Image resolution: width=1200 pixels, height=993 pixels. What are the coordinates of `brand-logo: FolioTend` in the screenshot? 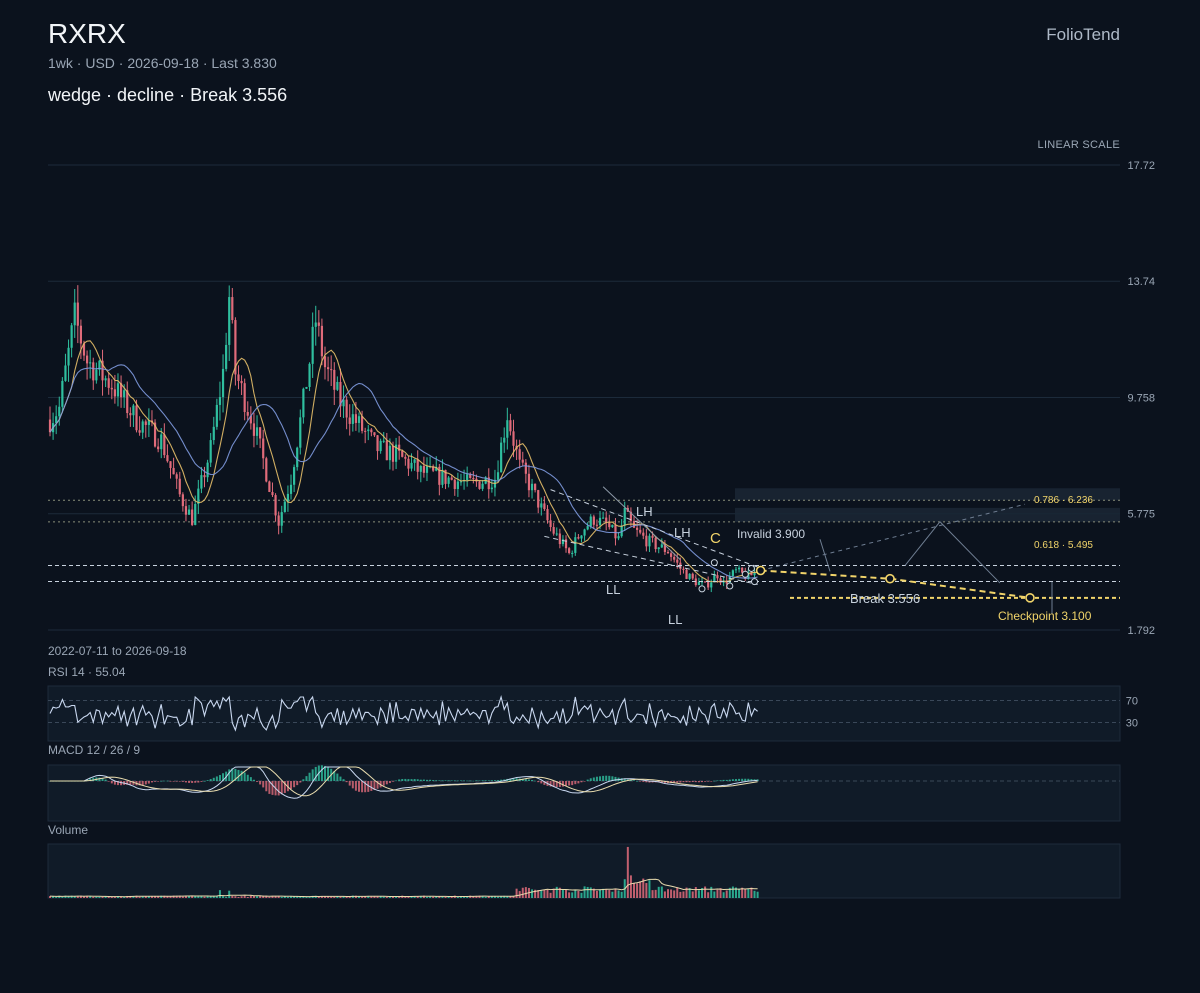 It's located at (1083, 34).